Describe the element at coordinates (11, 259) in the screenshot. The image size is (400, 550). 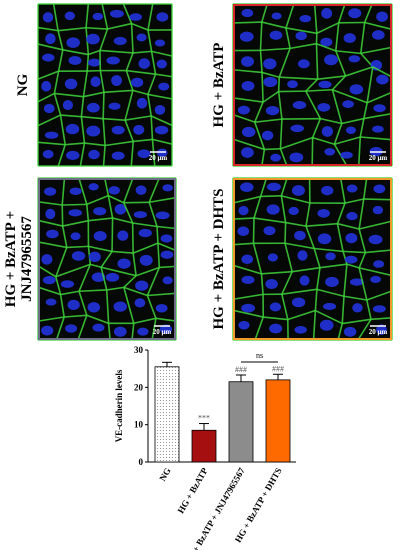
I see `panel-label: HG + BzATP +` at that location.